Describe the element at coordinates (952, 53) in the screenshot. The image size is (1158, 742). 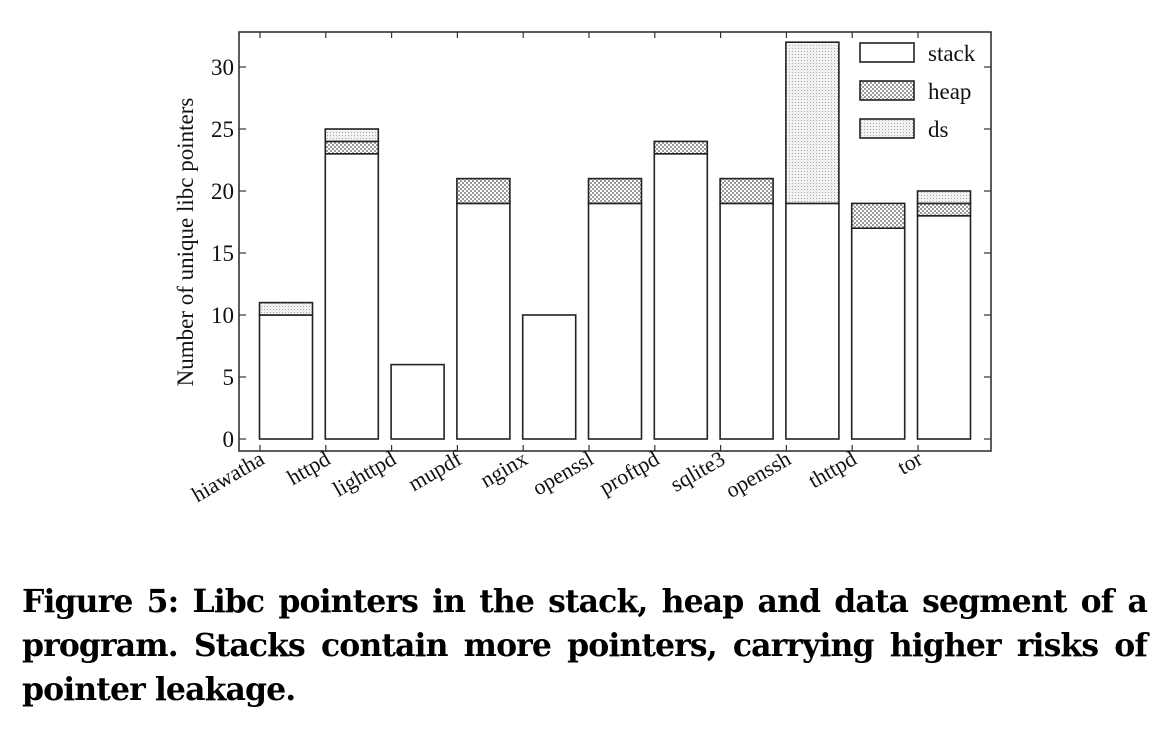
I see `legend-label: stack` at that location.